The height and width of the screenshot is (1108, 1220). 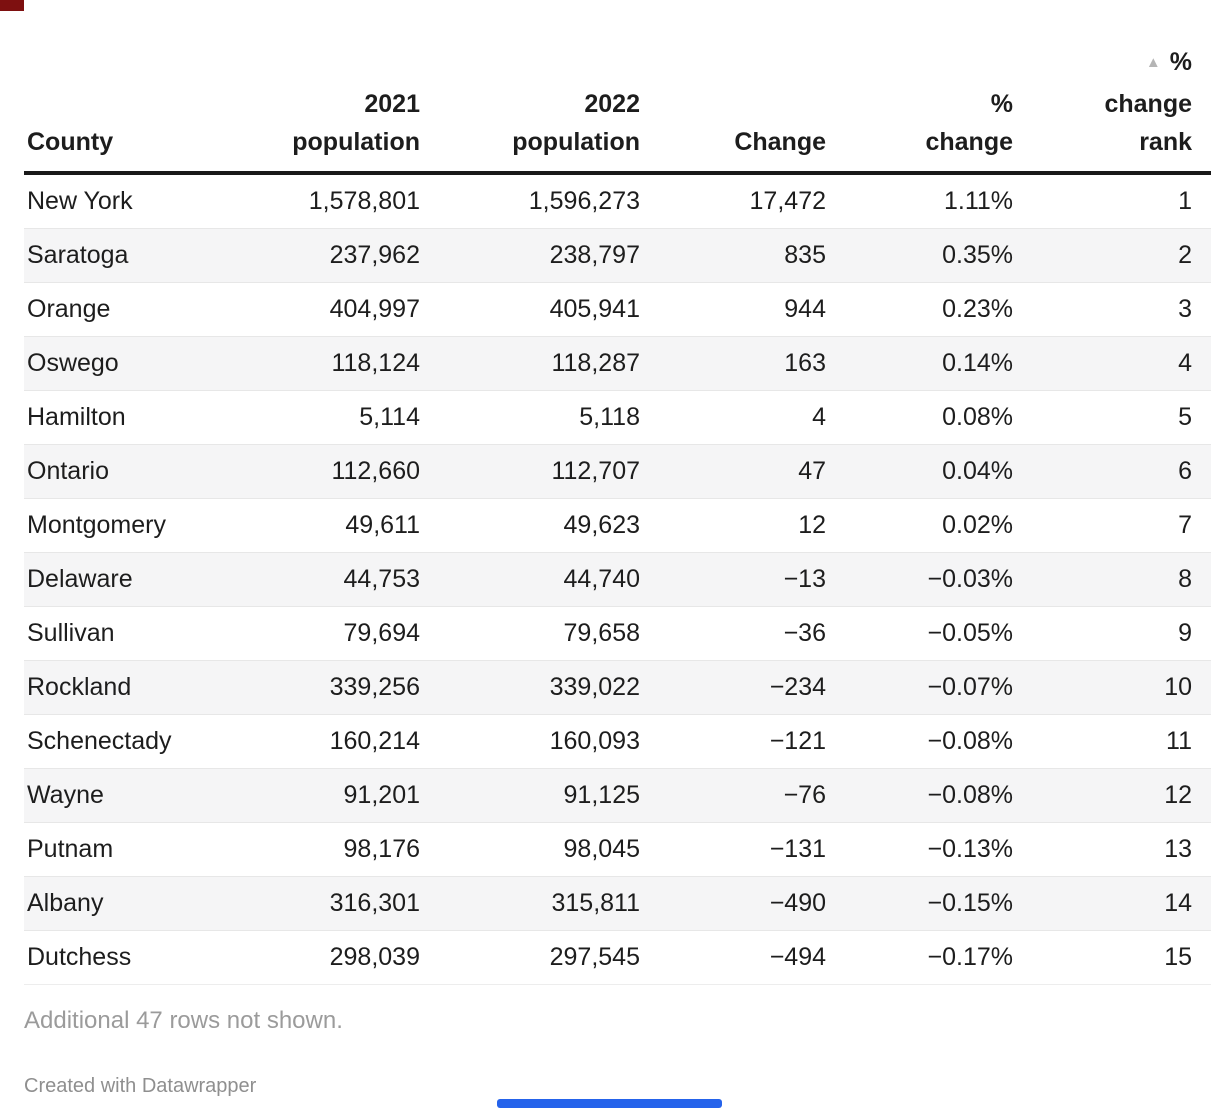 What do you see at coordinates (787, 201) in the screenshot?
I see `cell-change: 17,472` at bounding box center [787, 201].